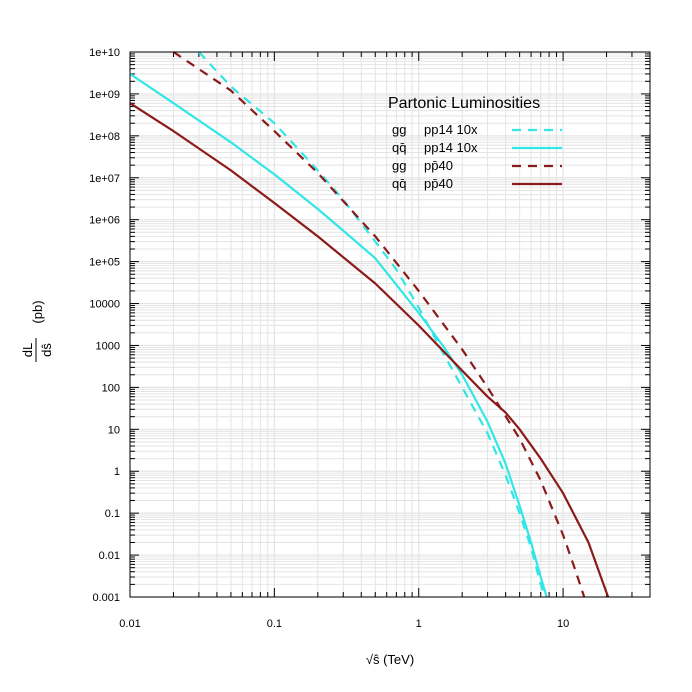  What do you see at coordinates (104, 305) in the screenshot?
I see `y-tick-label: 10000` at bounding box center [104, 305].